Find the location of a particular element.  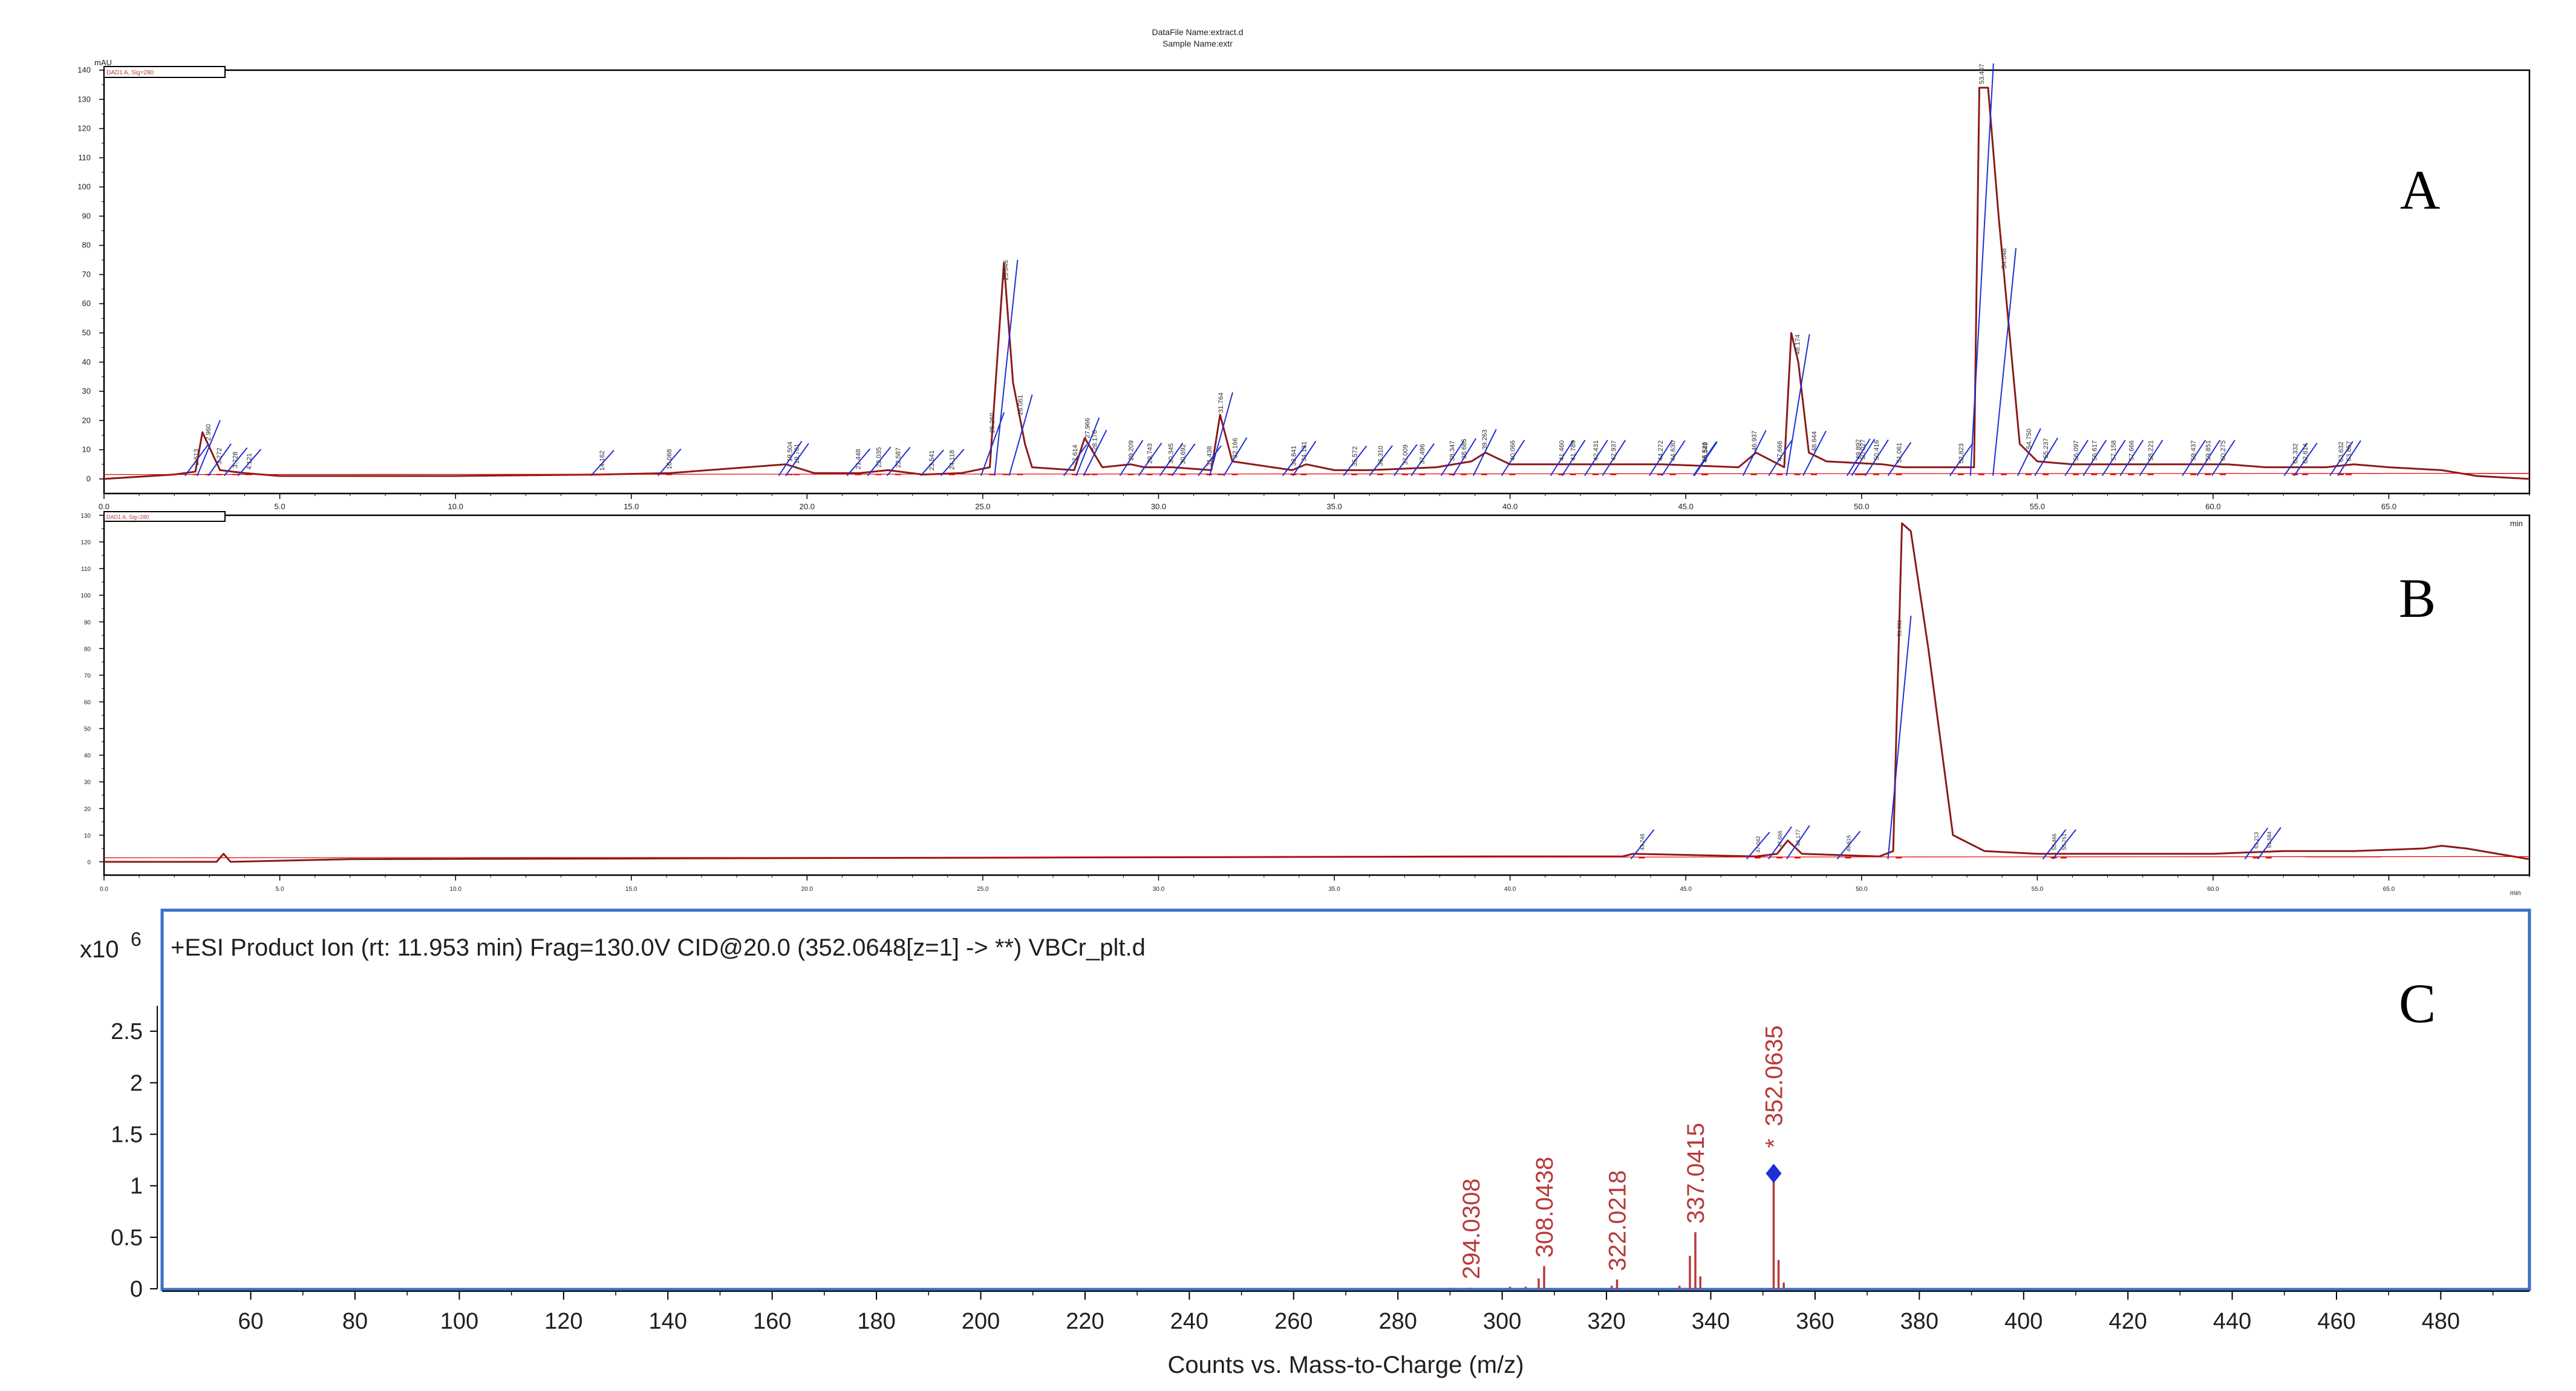

integration-baseline is located at coordinates (1316, 474).